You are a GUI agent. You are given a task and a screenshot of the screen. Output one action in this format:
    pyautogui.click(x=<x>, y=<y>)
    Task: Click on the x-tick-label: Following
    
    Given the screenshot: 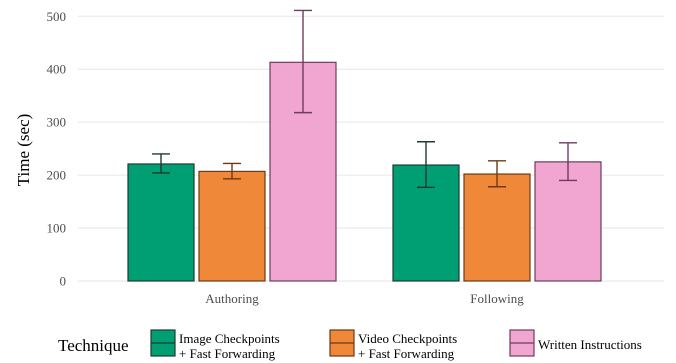 What is the action you would take?
    pyautogui.click(x=497, y=298)
    